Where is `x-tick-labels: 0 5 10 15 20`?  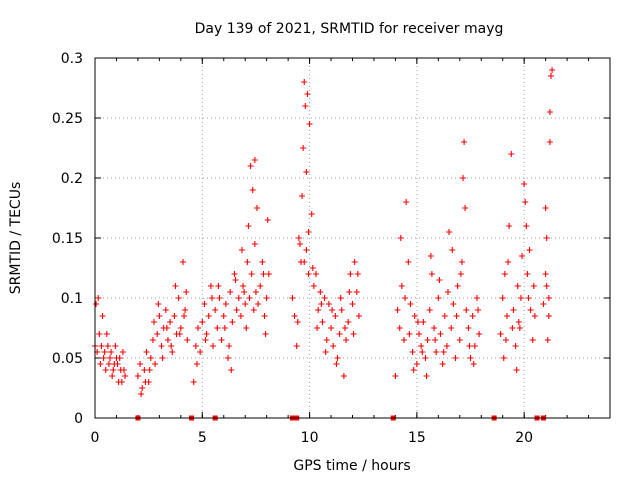 x-tick-labels: 0 5 10 15 20 is located at coordinates (312, 438).